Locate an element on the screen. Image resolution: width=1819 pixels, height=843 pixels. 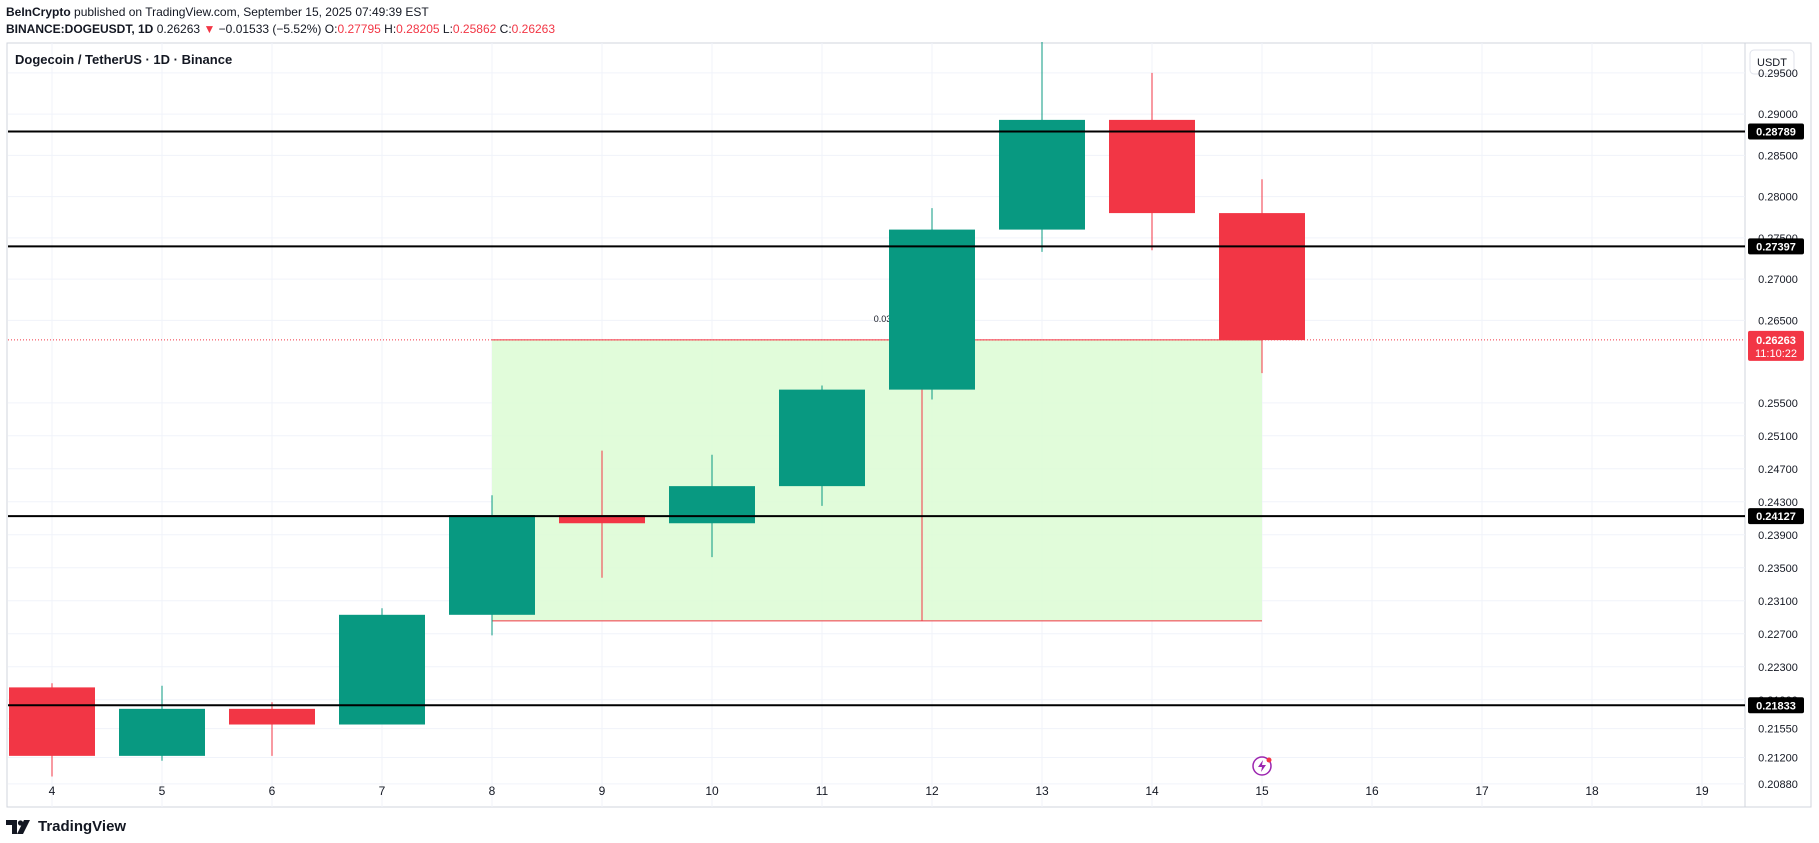
y-tick-label: 0.28000 is located at coordinates (1778, 198).